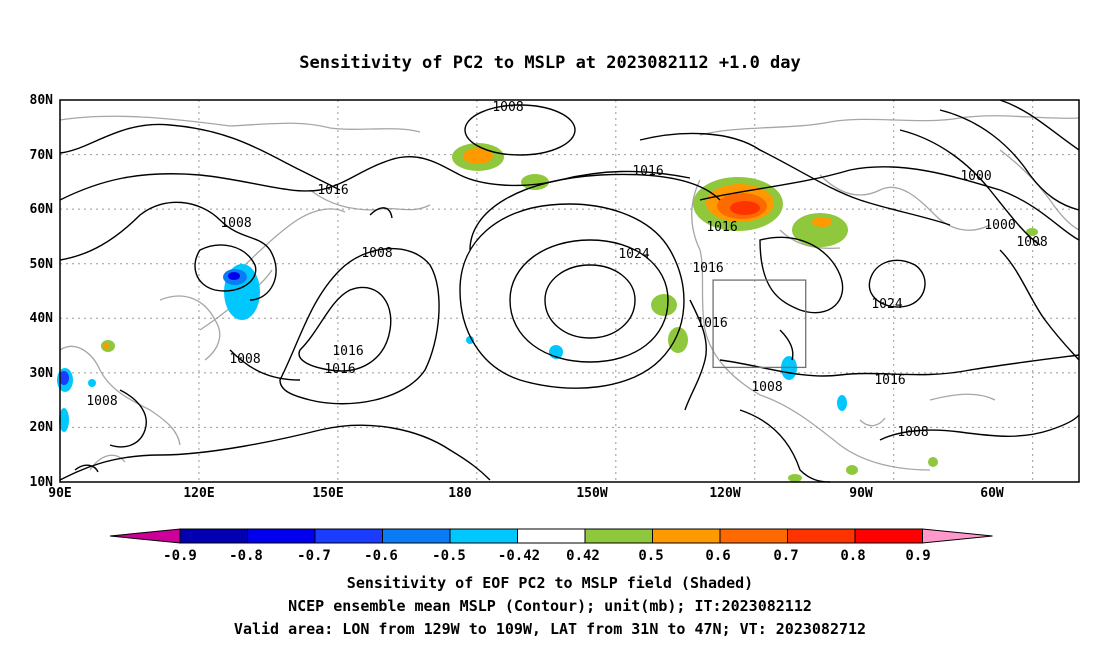 This screenshot has width=1100, height=650. I want to click on colorbar-arrow-low, so click(145, 536).